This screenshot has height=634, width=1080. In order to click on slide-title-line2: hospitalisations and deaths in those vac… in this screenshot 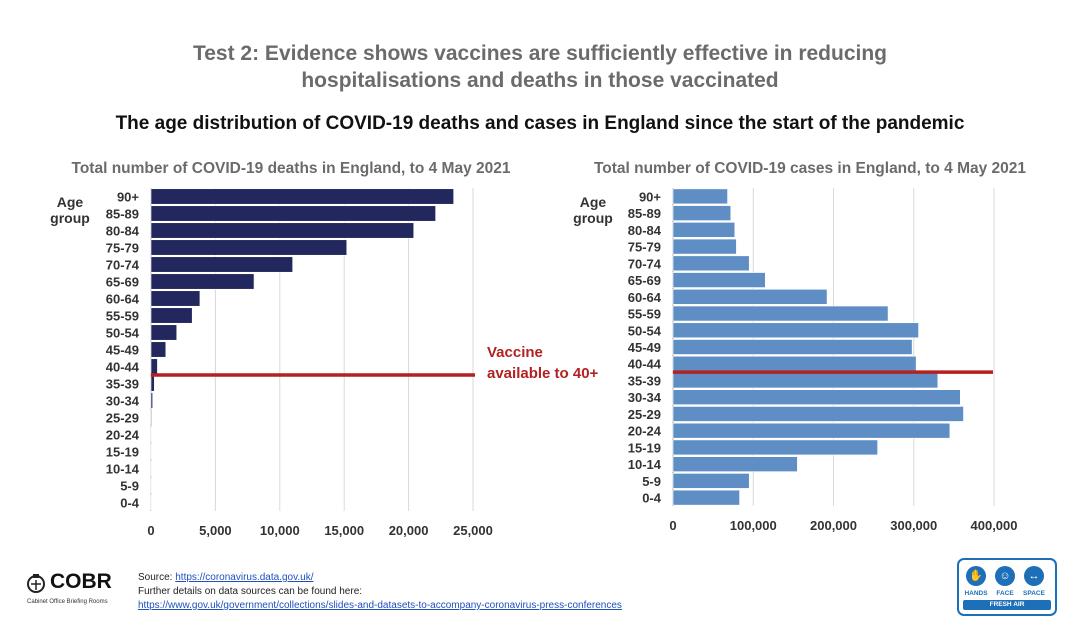, I will do `click(540, 80)`.